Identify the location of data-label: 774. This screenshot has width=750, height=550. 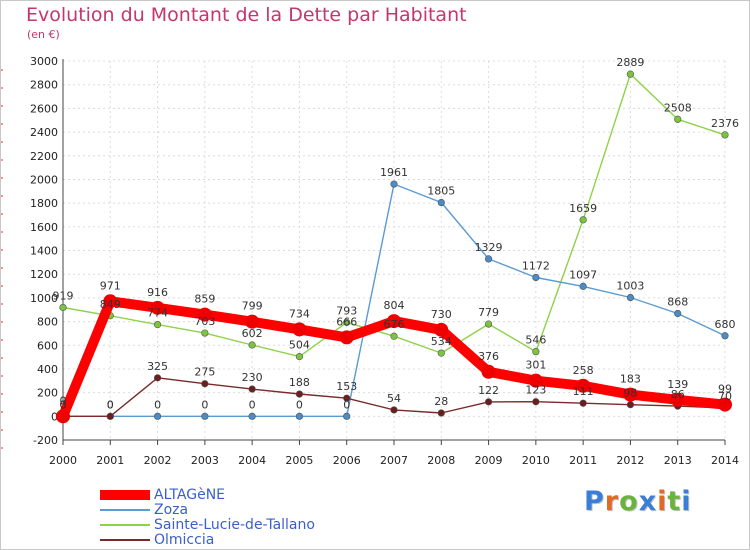
(157, 313).